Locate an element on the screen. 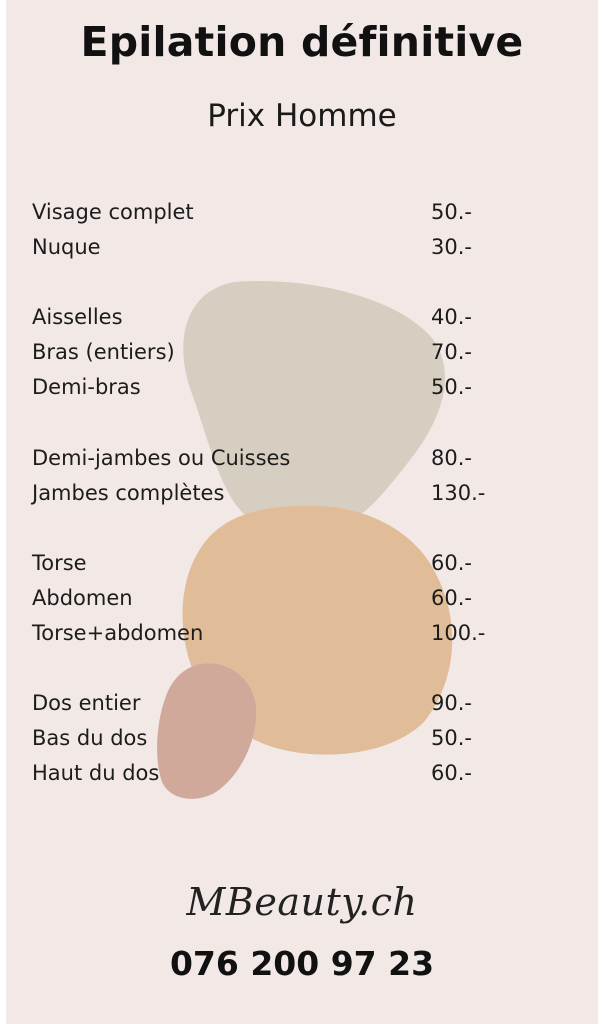 Image resolution: width=602 pixels, height=1024 pixels. service-label: Bas du dos is located at coordinates (90, 738).